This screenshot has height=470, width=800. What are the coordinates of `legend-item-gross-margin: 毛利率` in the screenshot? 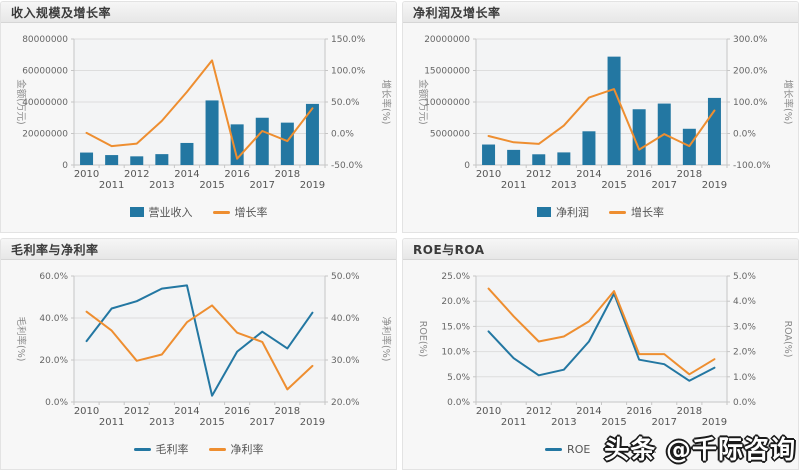 It's located at (161, 449).